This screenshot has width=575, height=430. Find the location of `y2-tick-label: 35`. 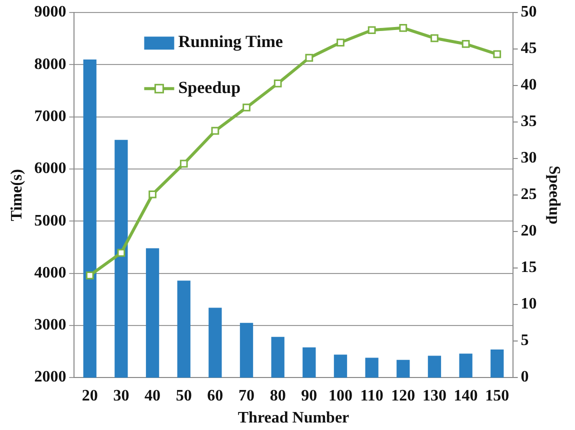

y2-tick-label: 35 is located at coordinates (528, 121).